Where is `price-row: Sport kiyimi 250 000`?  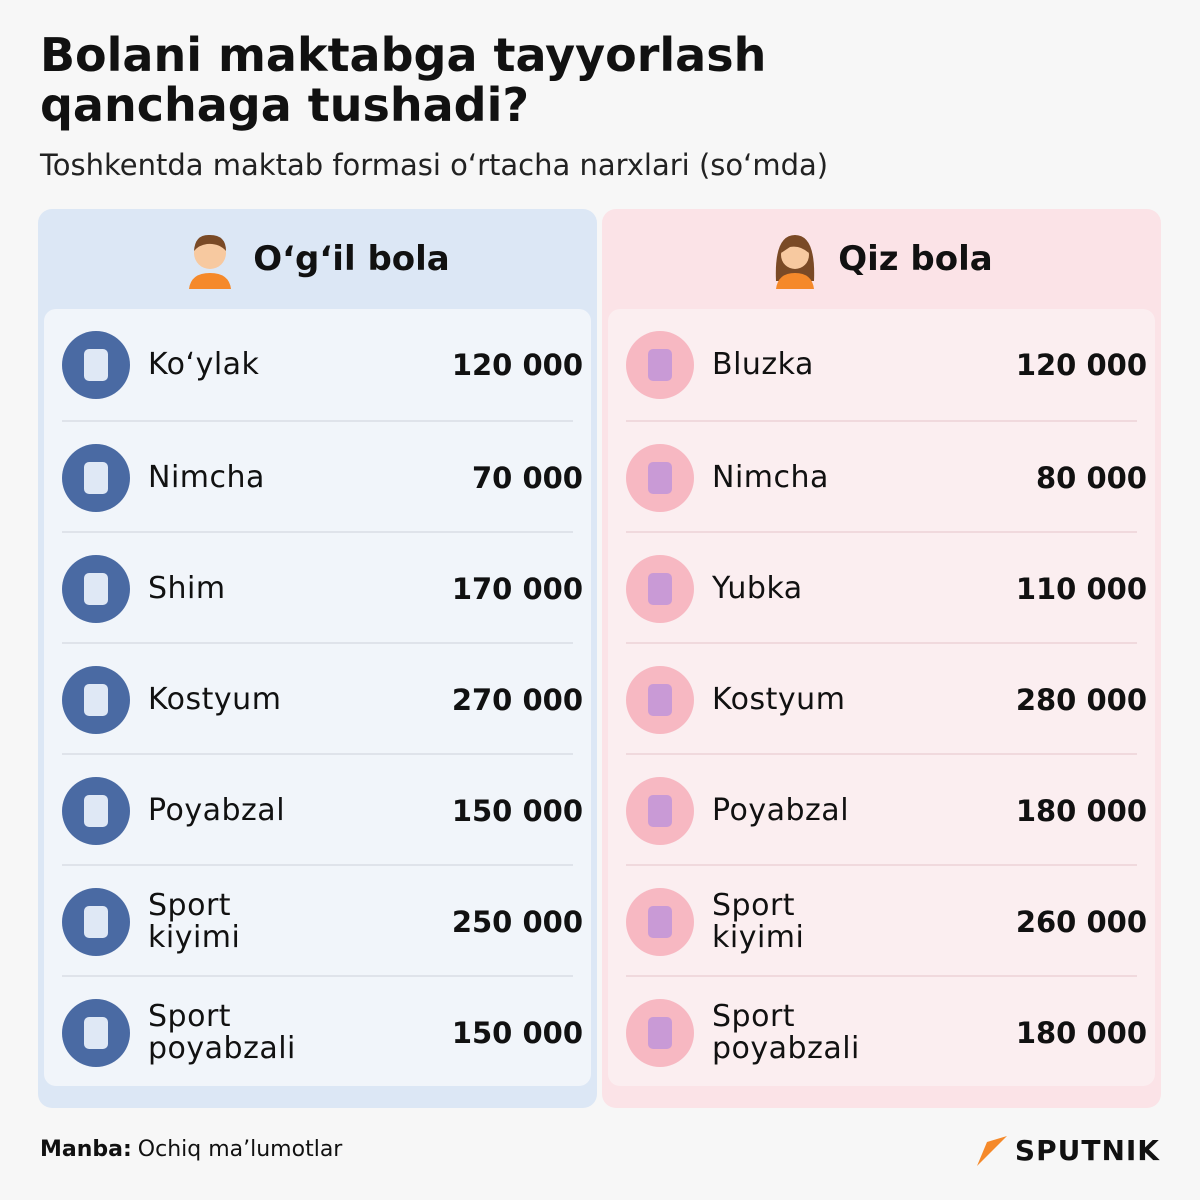 price-row: Sport kiyimi 250 000 is located at coordinates (322, 920).